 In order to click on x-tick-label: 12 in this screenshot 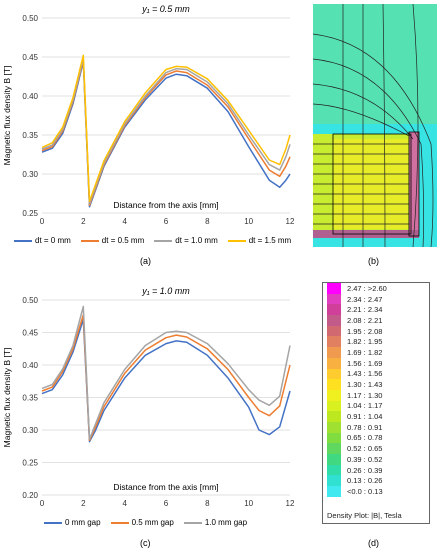, I will do `click(290, 221)`.